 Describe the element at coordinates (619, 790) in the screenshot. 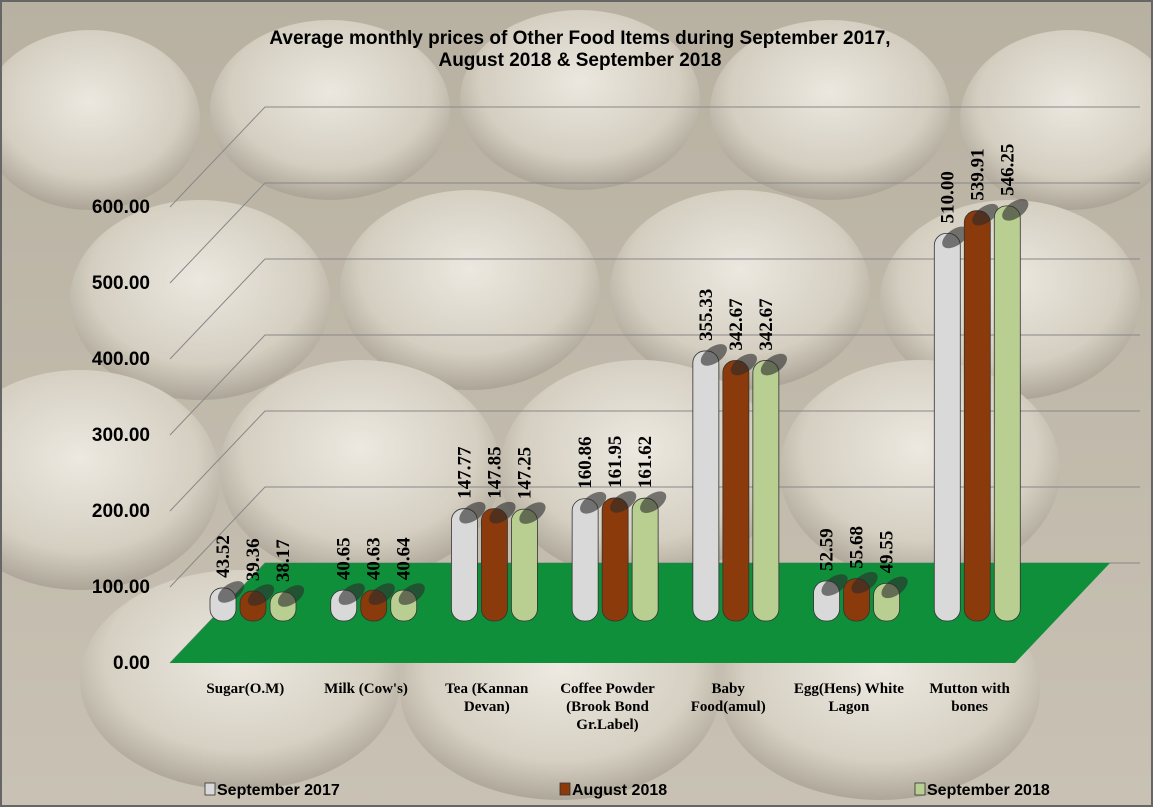

I see `legend-label: August 2018` at that location.